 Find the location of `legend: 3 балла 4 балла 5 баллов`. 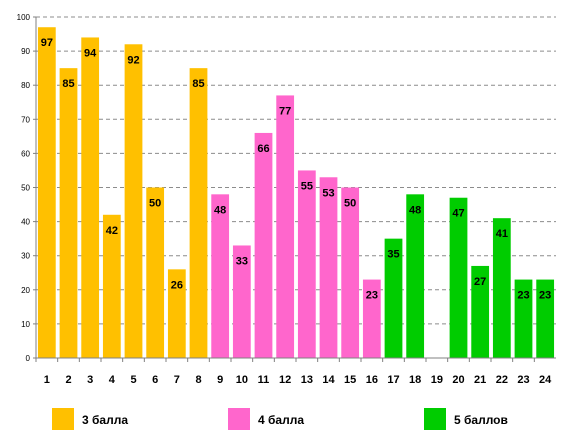

legend: 3 балла 4 балла 5 баллов is located at coordinates (280, 419).